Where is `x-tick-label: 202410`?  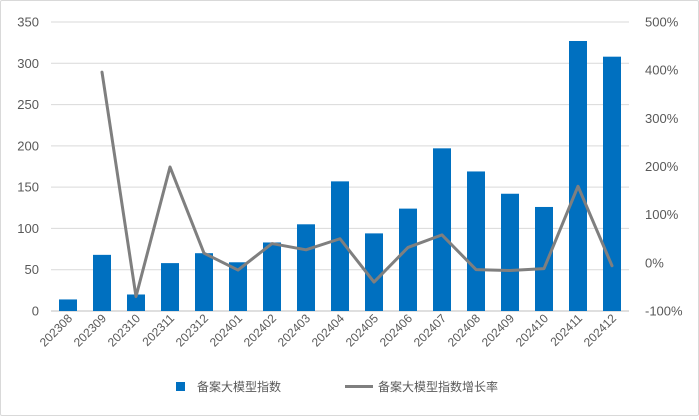
x-tick-label: 202410 is located at coordinates (532, 330).